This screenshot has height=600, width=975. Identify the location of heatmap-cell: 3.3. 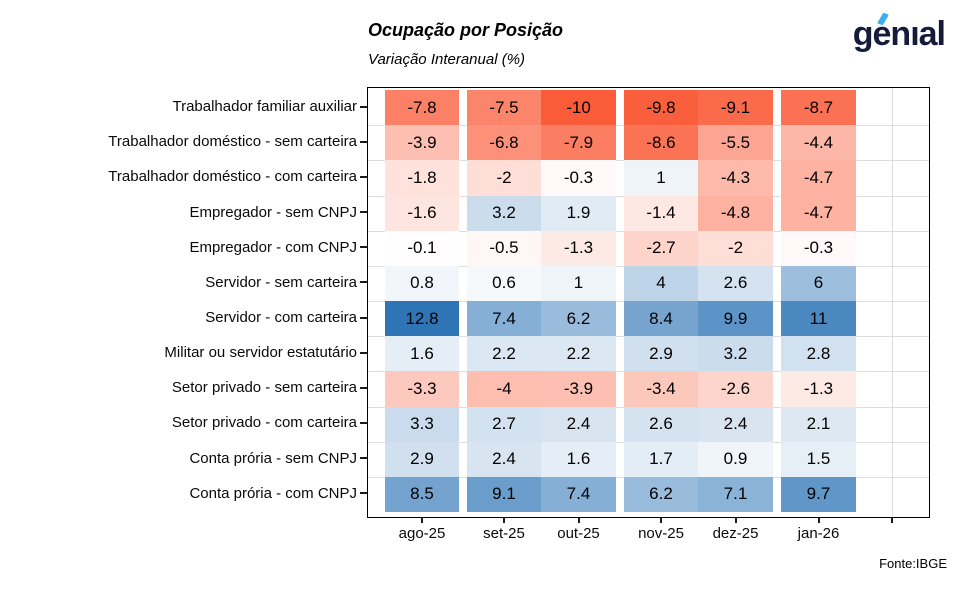
(422, 424).